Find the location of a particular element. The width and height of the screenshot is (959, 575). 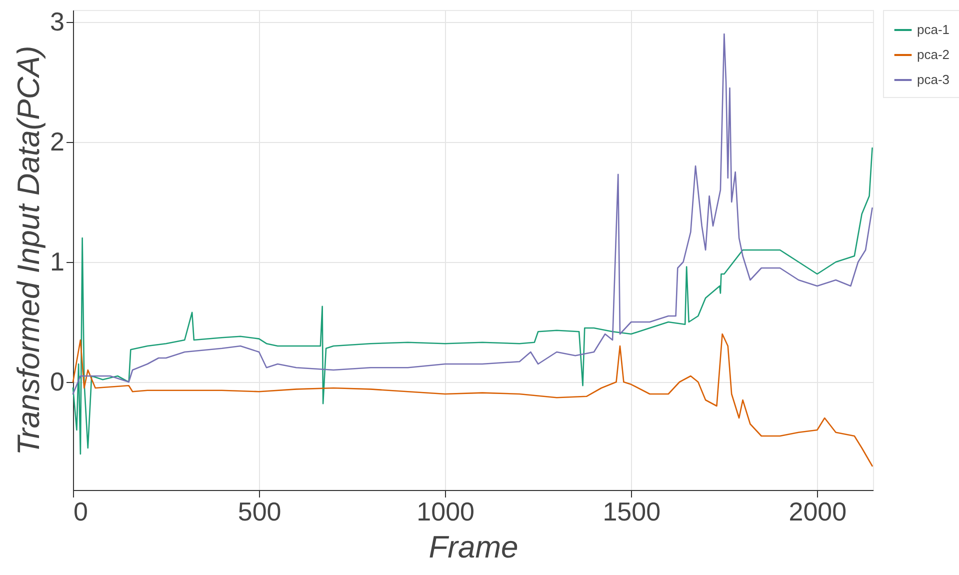

y-tick-label: 2 is located at coordinates (57, 141).